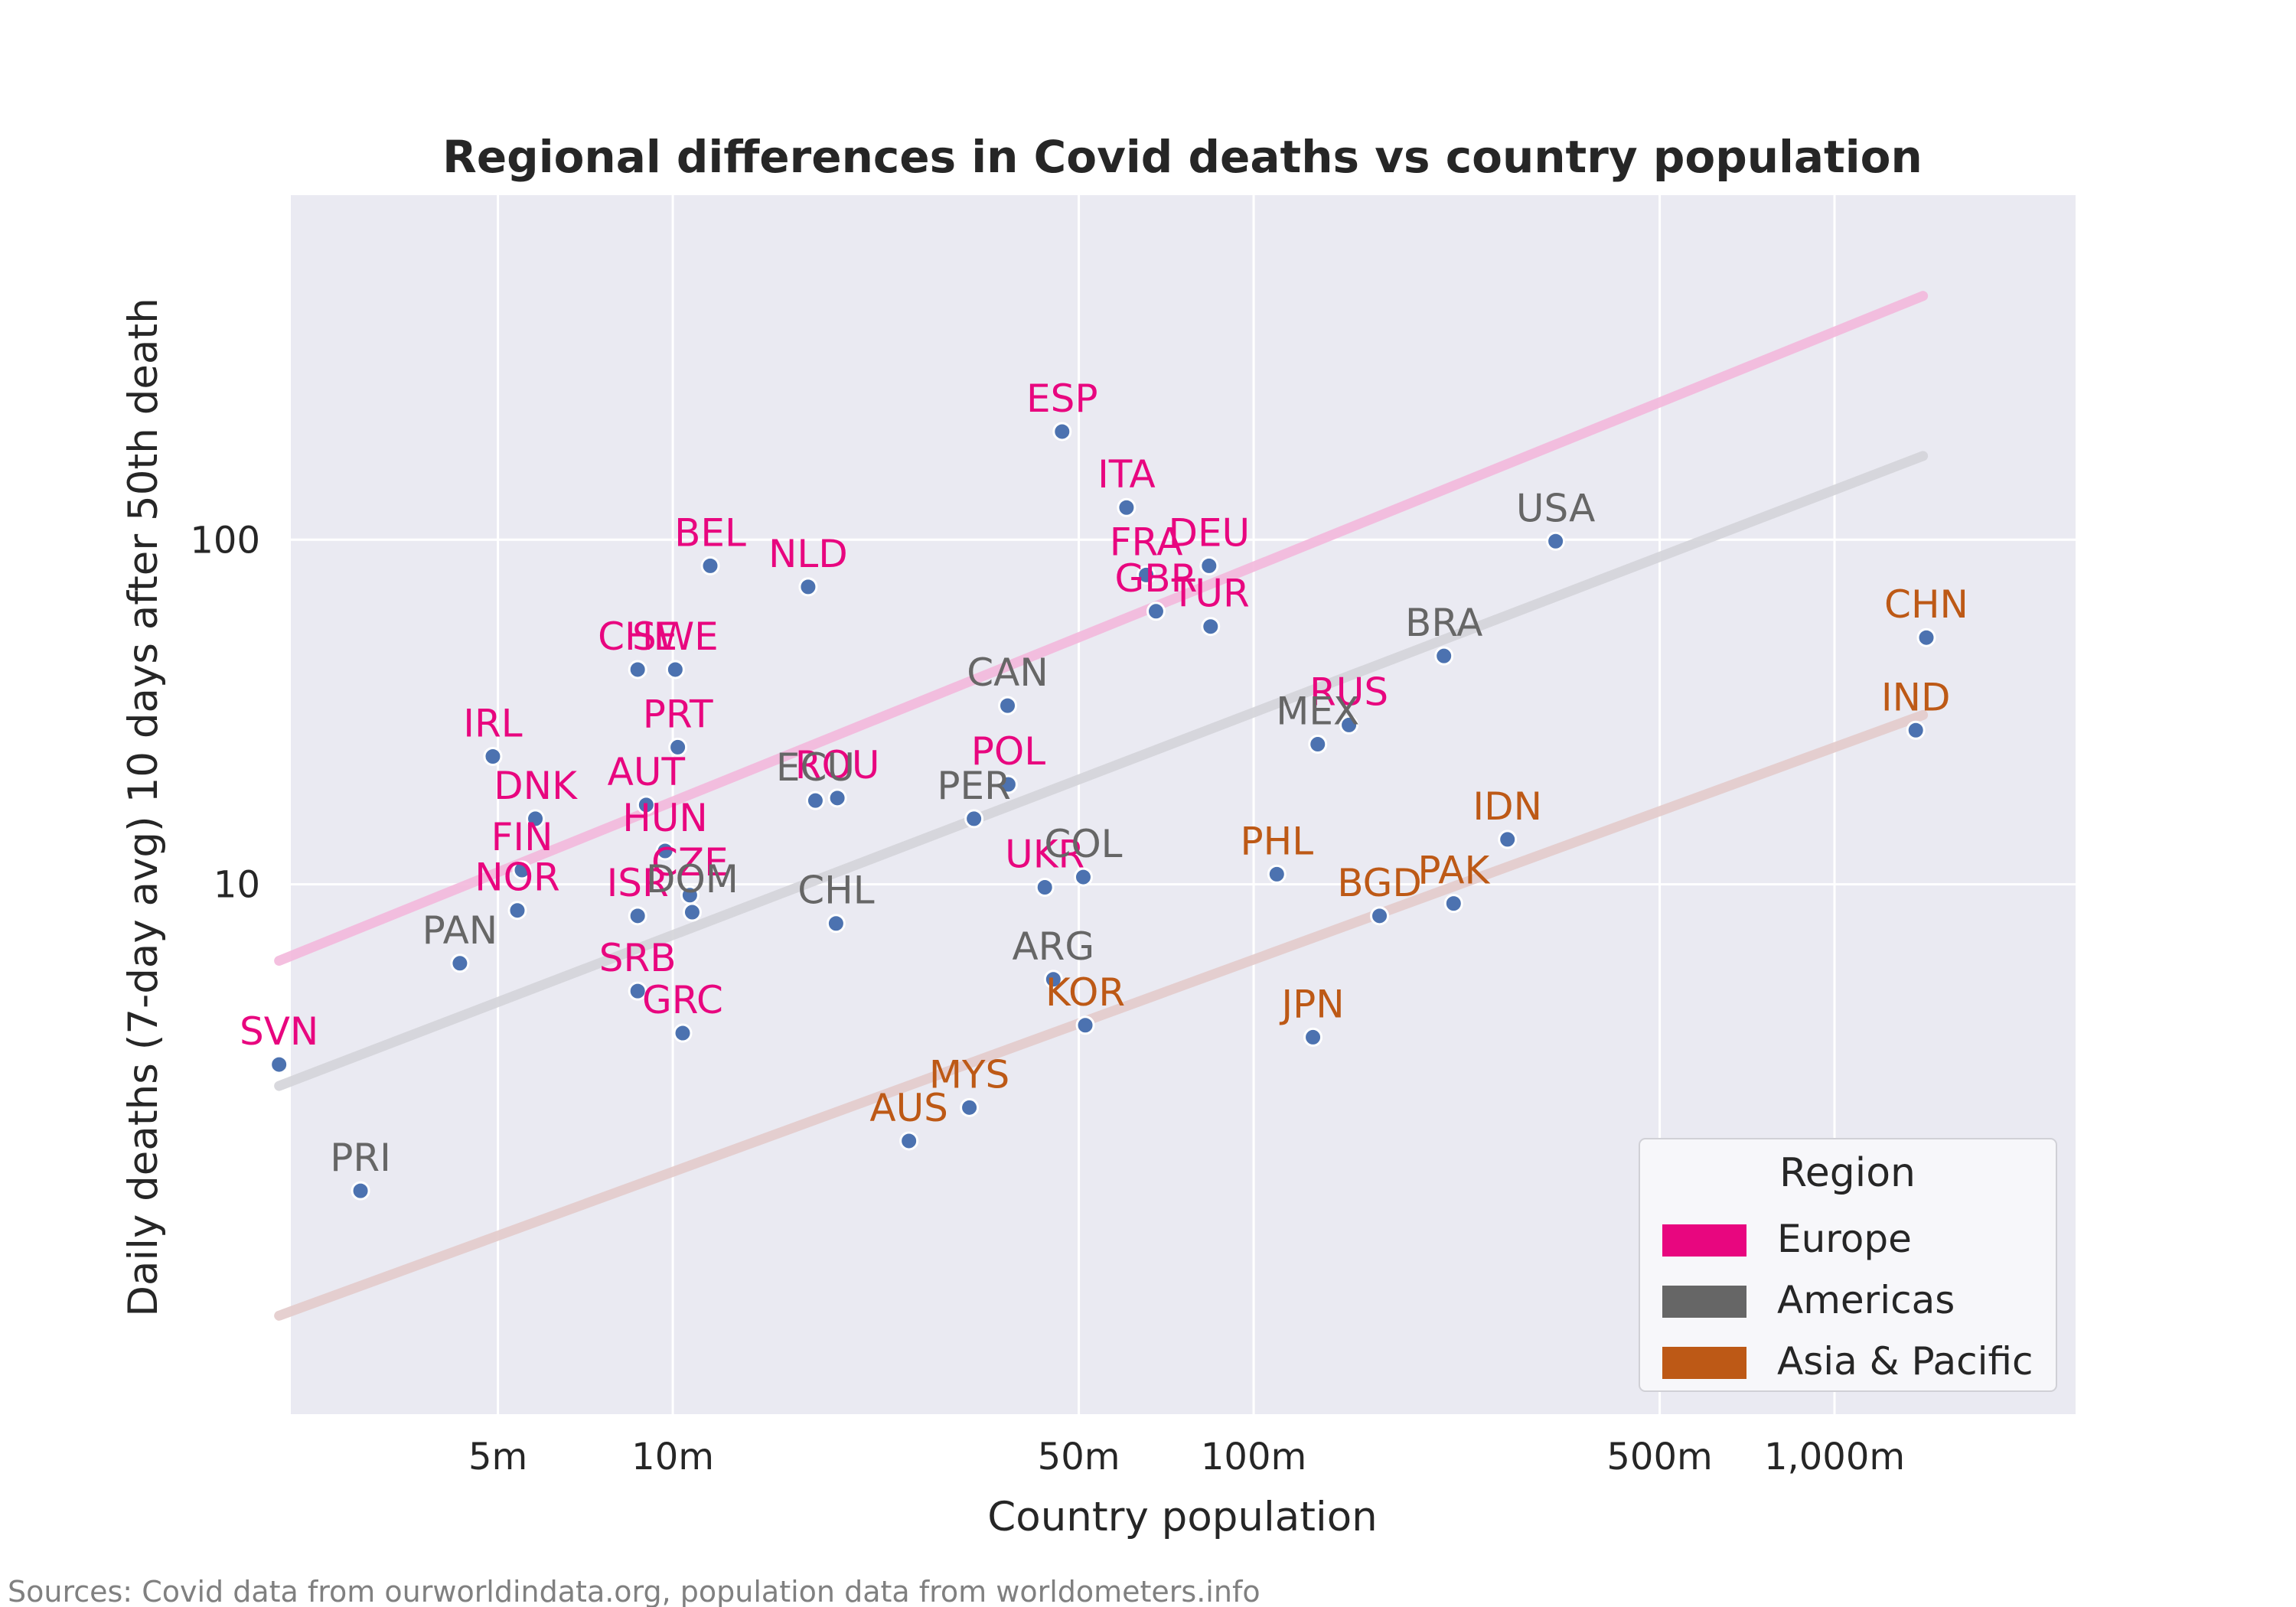 This screenshot has width=2296, height=1607. I want to click on legend-entries: Europe Americas Asia & Pacific, so click(1847, 1300).